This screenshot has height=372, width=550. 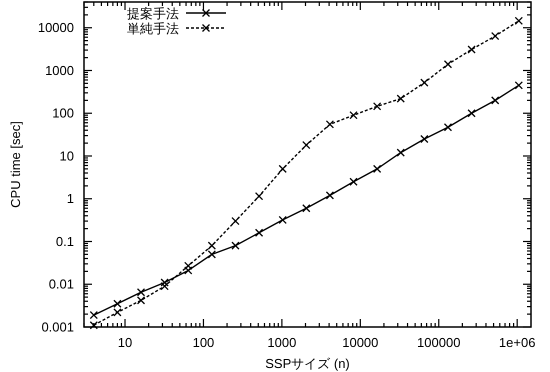 I want to click on legend-label: 提案手法, so click(x=153, y=14).